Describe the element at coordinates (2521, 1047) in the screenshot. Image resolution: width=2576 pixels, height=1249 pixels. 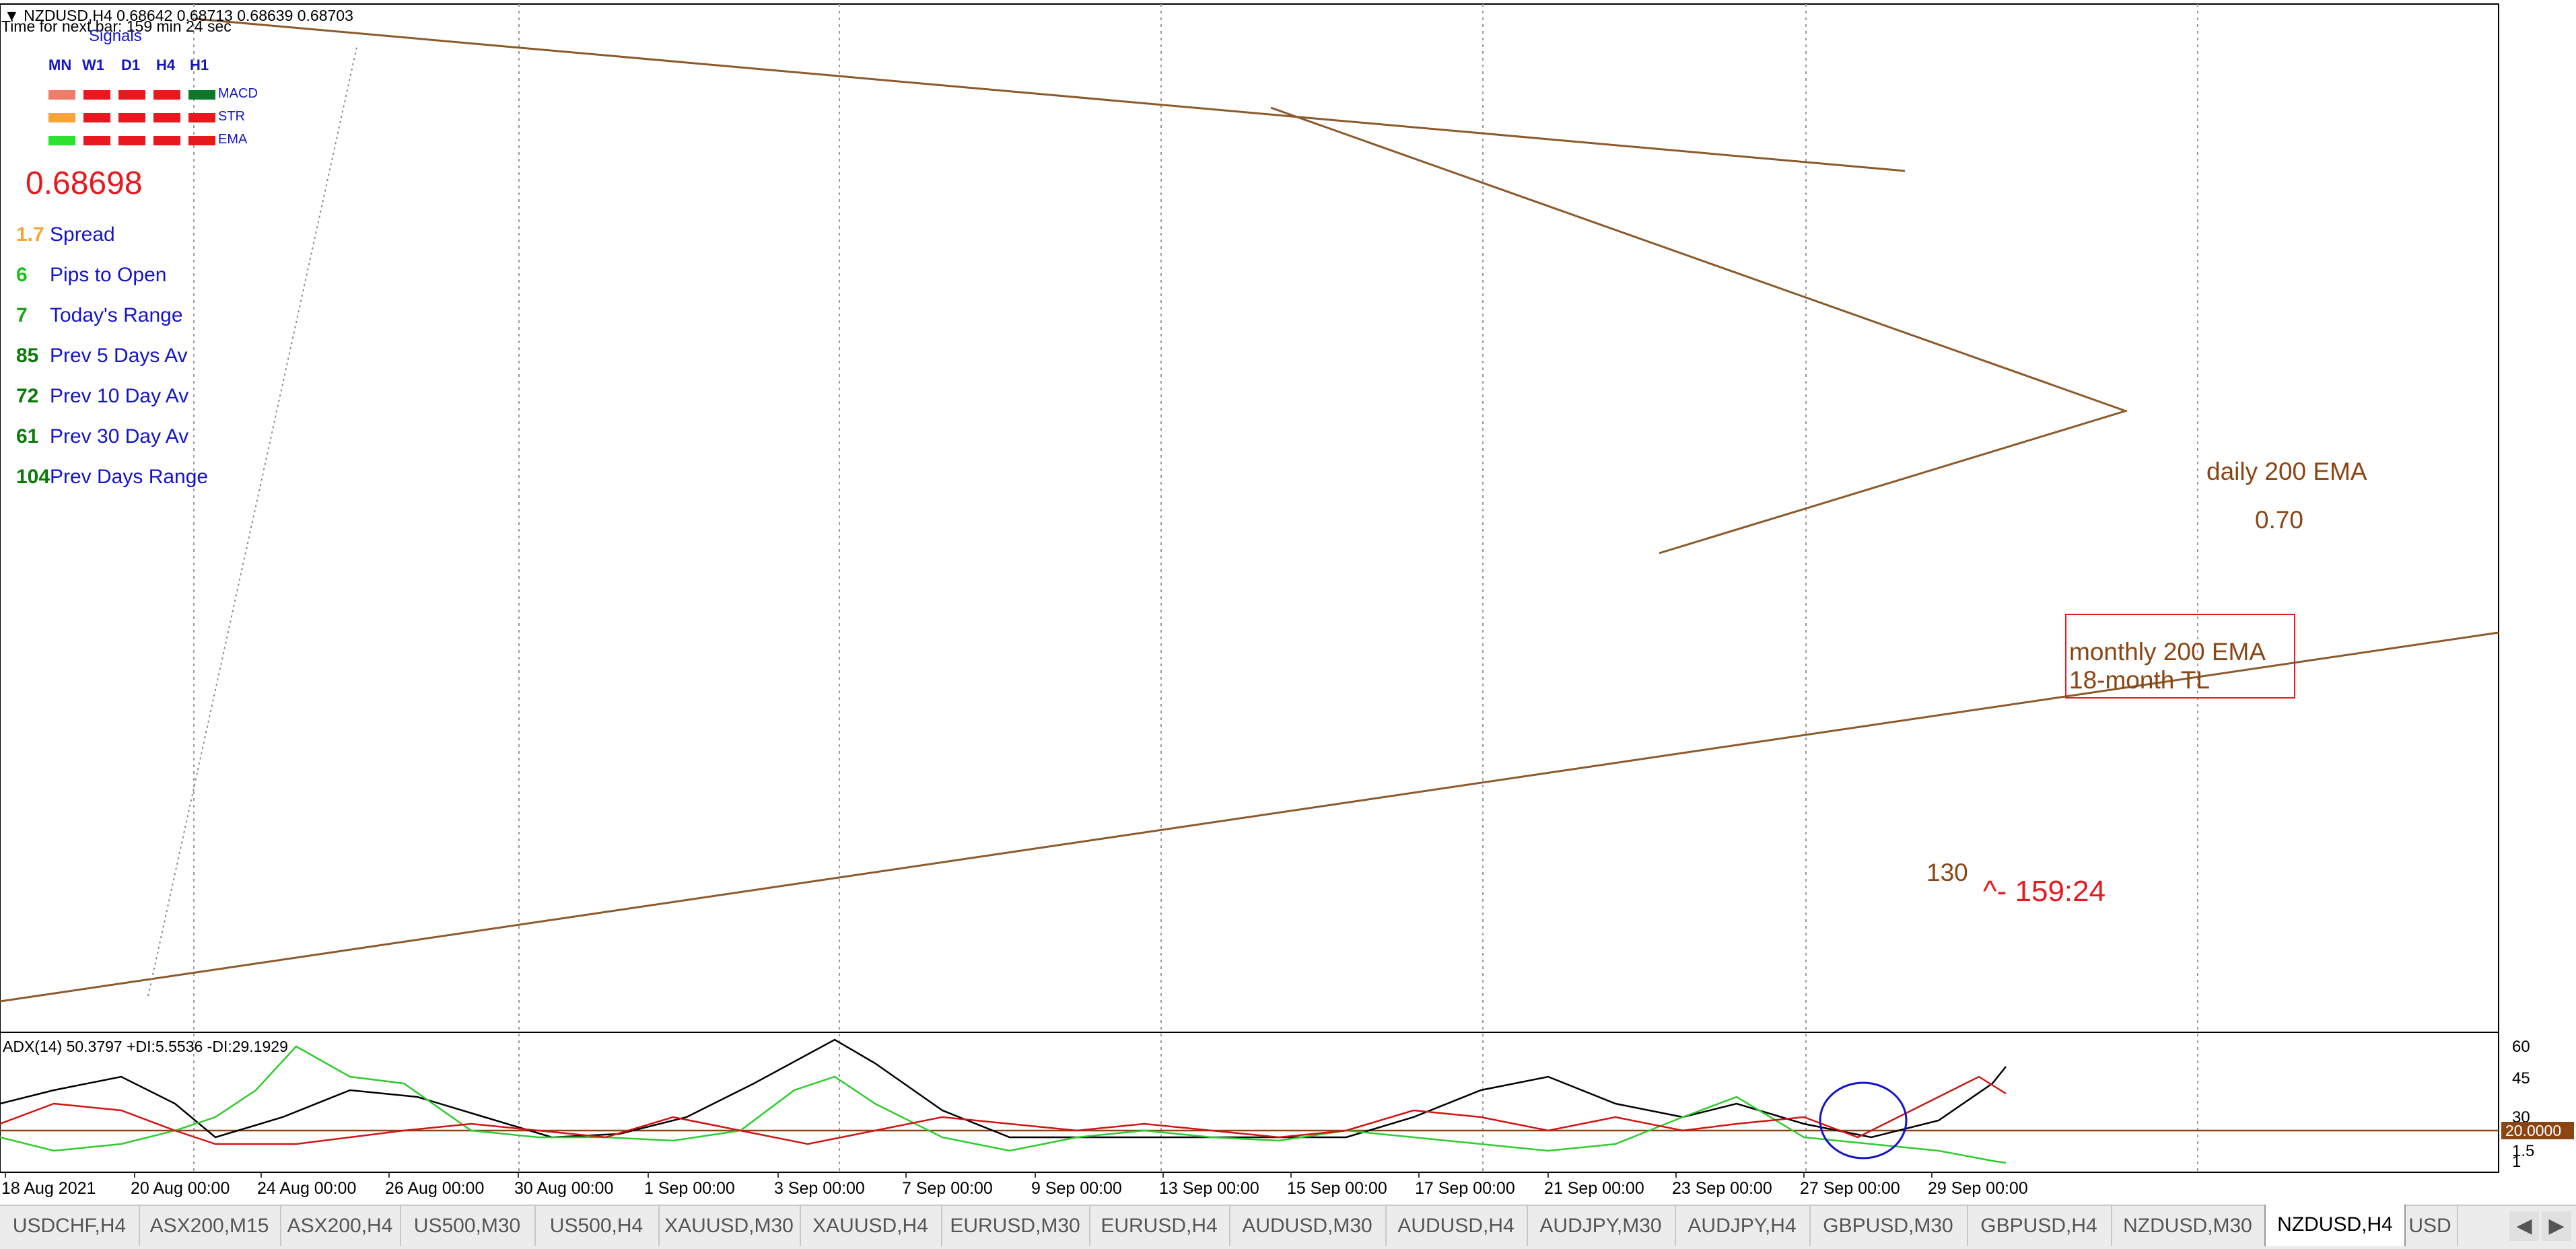
I see `adx-tick-label: 60` at that location.